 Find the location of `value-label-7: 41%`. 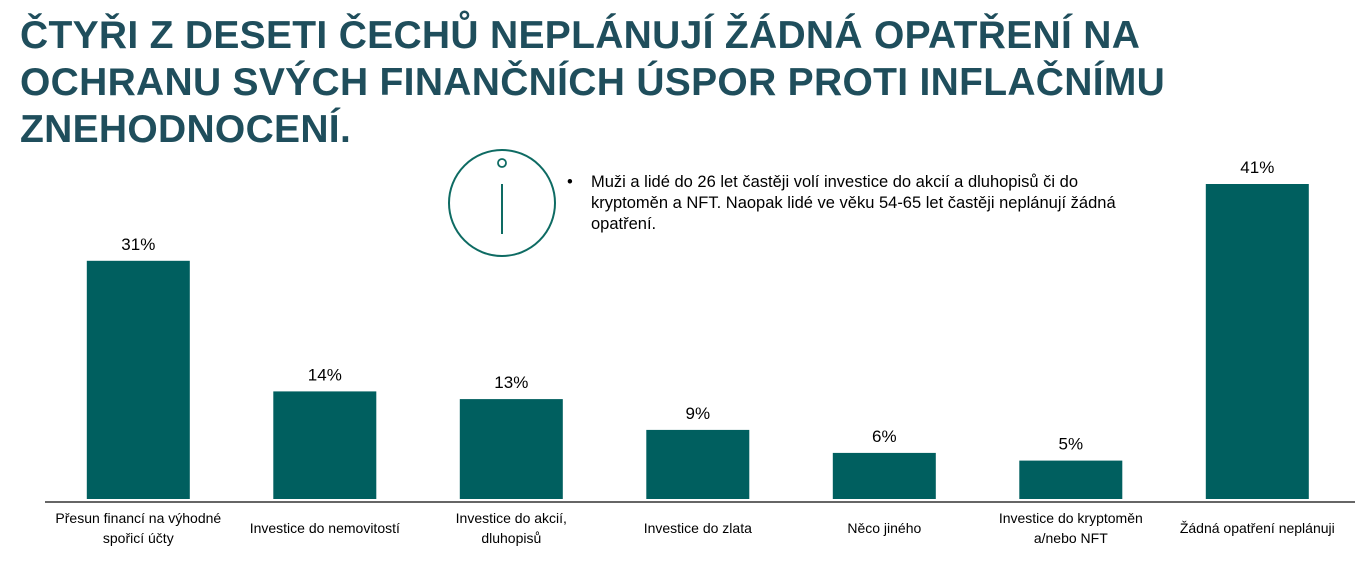

value-label-7: 41% is located at coordinates (1257, 167).